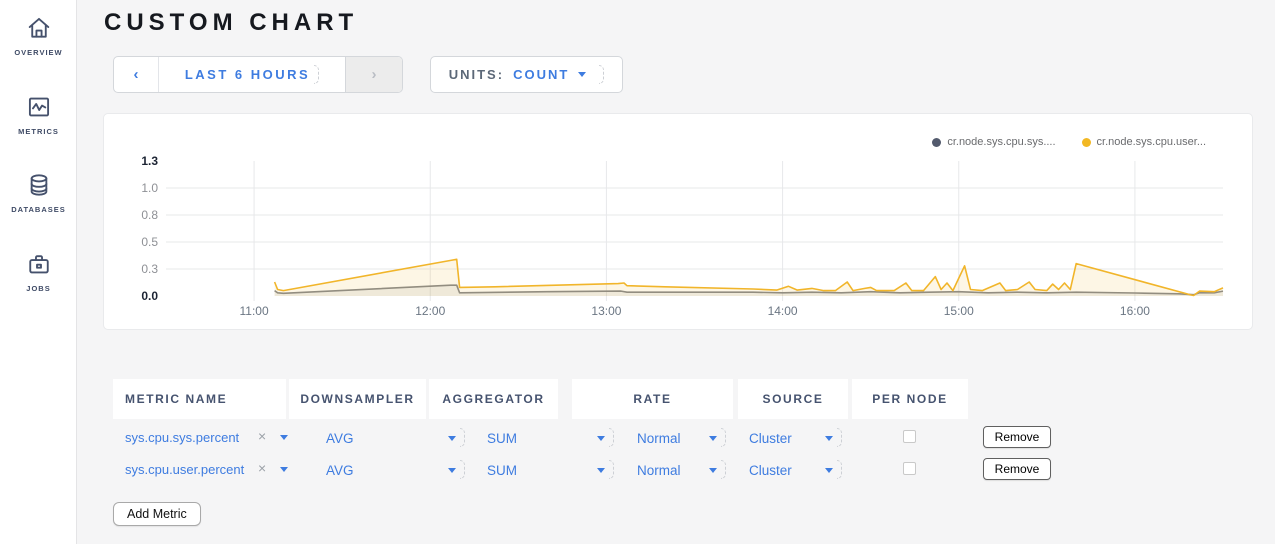 The image size is (1275, 544). I want to click on y-axis-tick-label: 0.3, so click(149, 269).